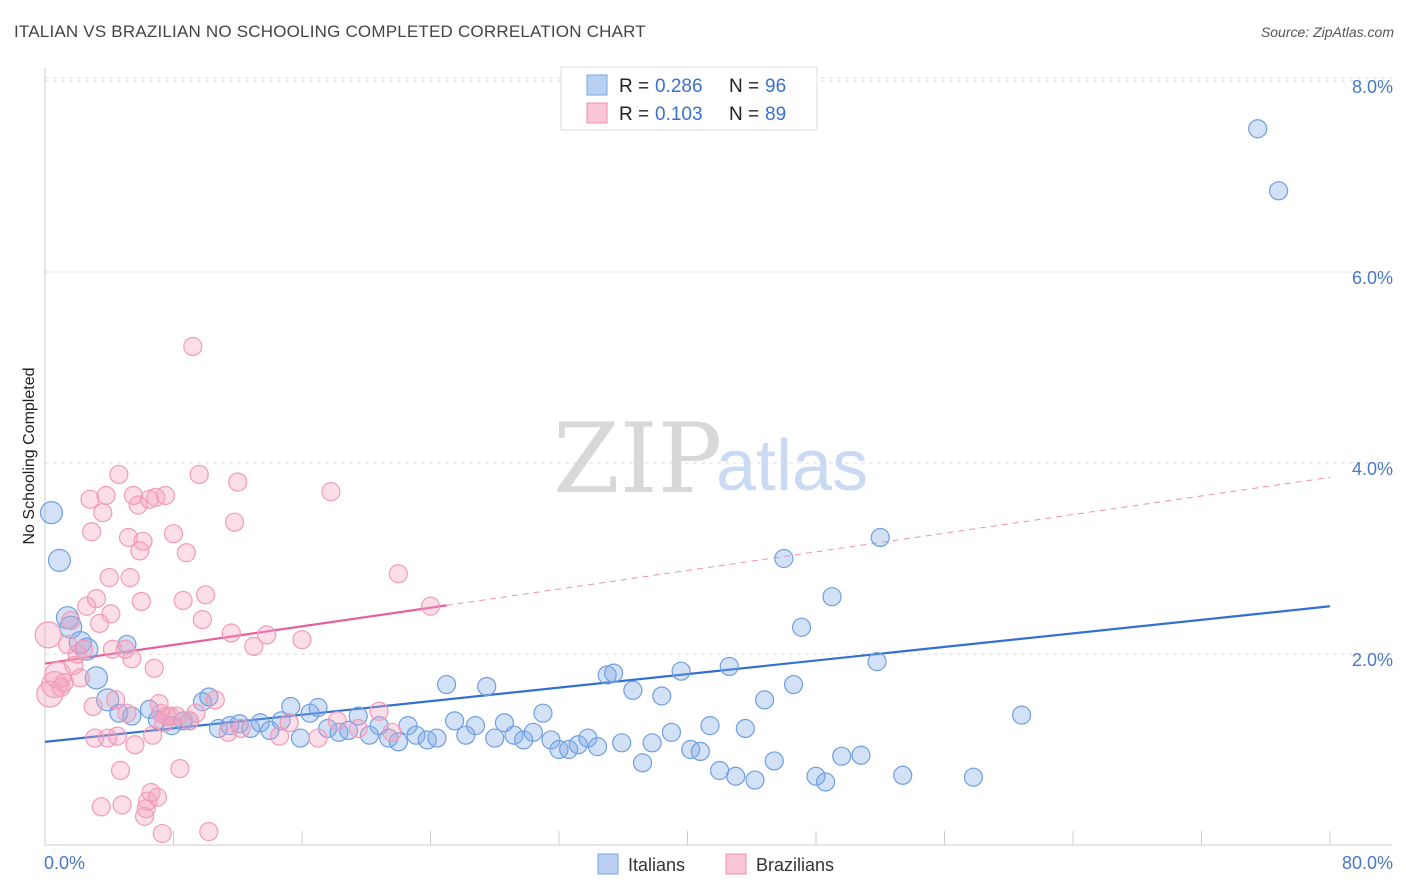  What do you see at coordinates (1372, 660) in the screenshot?
I see `y-tick-label-0: 2.0%` at bounding box center [1372, 660].